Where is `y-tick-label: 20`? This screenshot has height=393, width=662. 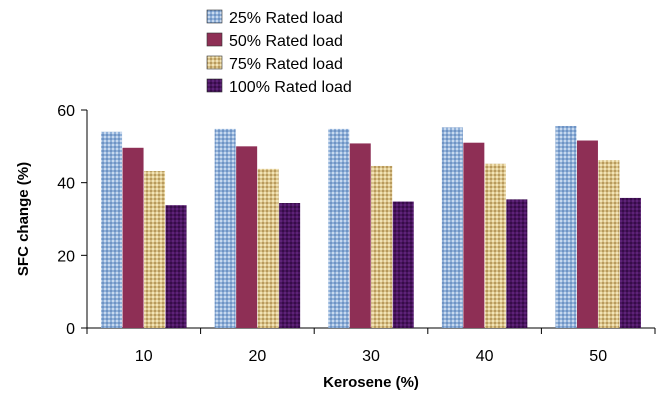
y-tick-label: 20 is located at coordinates (66, 256).